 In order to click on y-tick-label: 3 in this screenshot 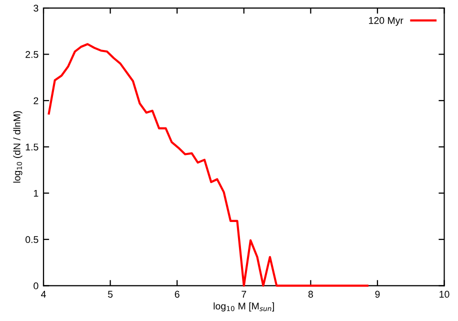, I will do `click(36, 8)`.